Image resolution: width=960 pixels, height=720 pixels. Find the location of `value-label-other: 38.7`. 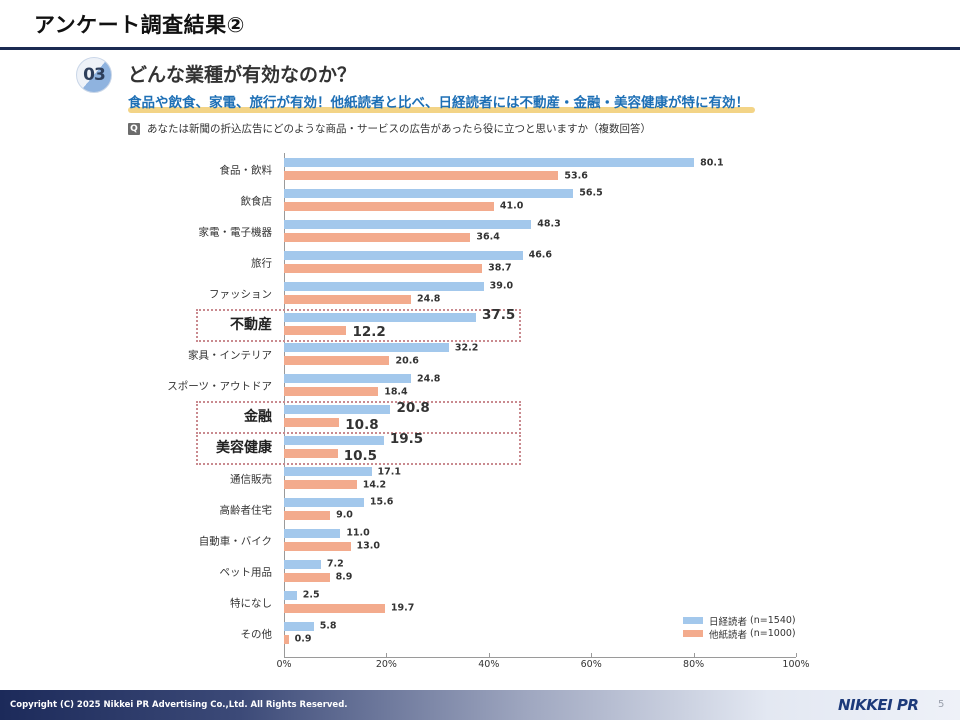

value-label-other: 38.7 is located at coordinates (500, 268).